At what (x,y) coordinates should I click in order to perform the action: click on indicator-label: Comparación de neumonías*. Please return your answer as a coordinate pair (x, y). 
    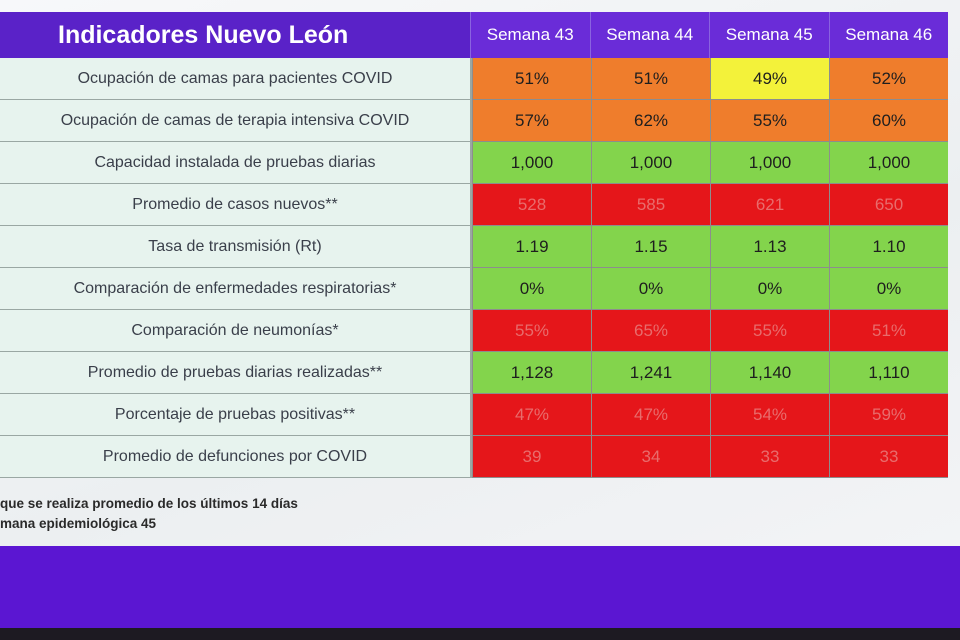
    Looking at the image, I should click on (236, 331).